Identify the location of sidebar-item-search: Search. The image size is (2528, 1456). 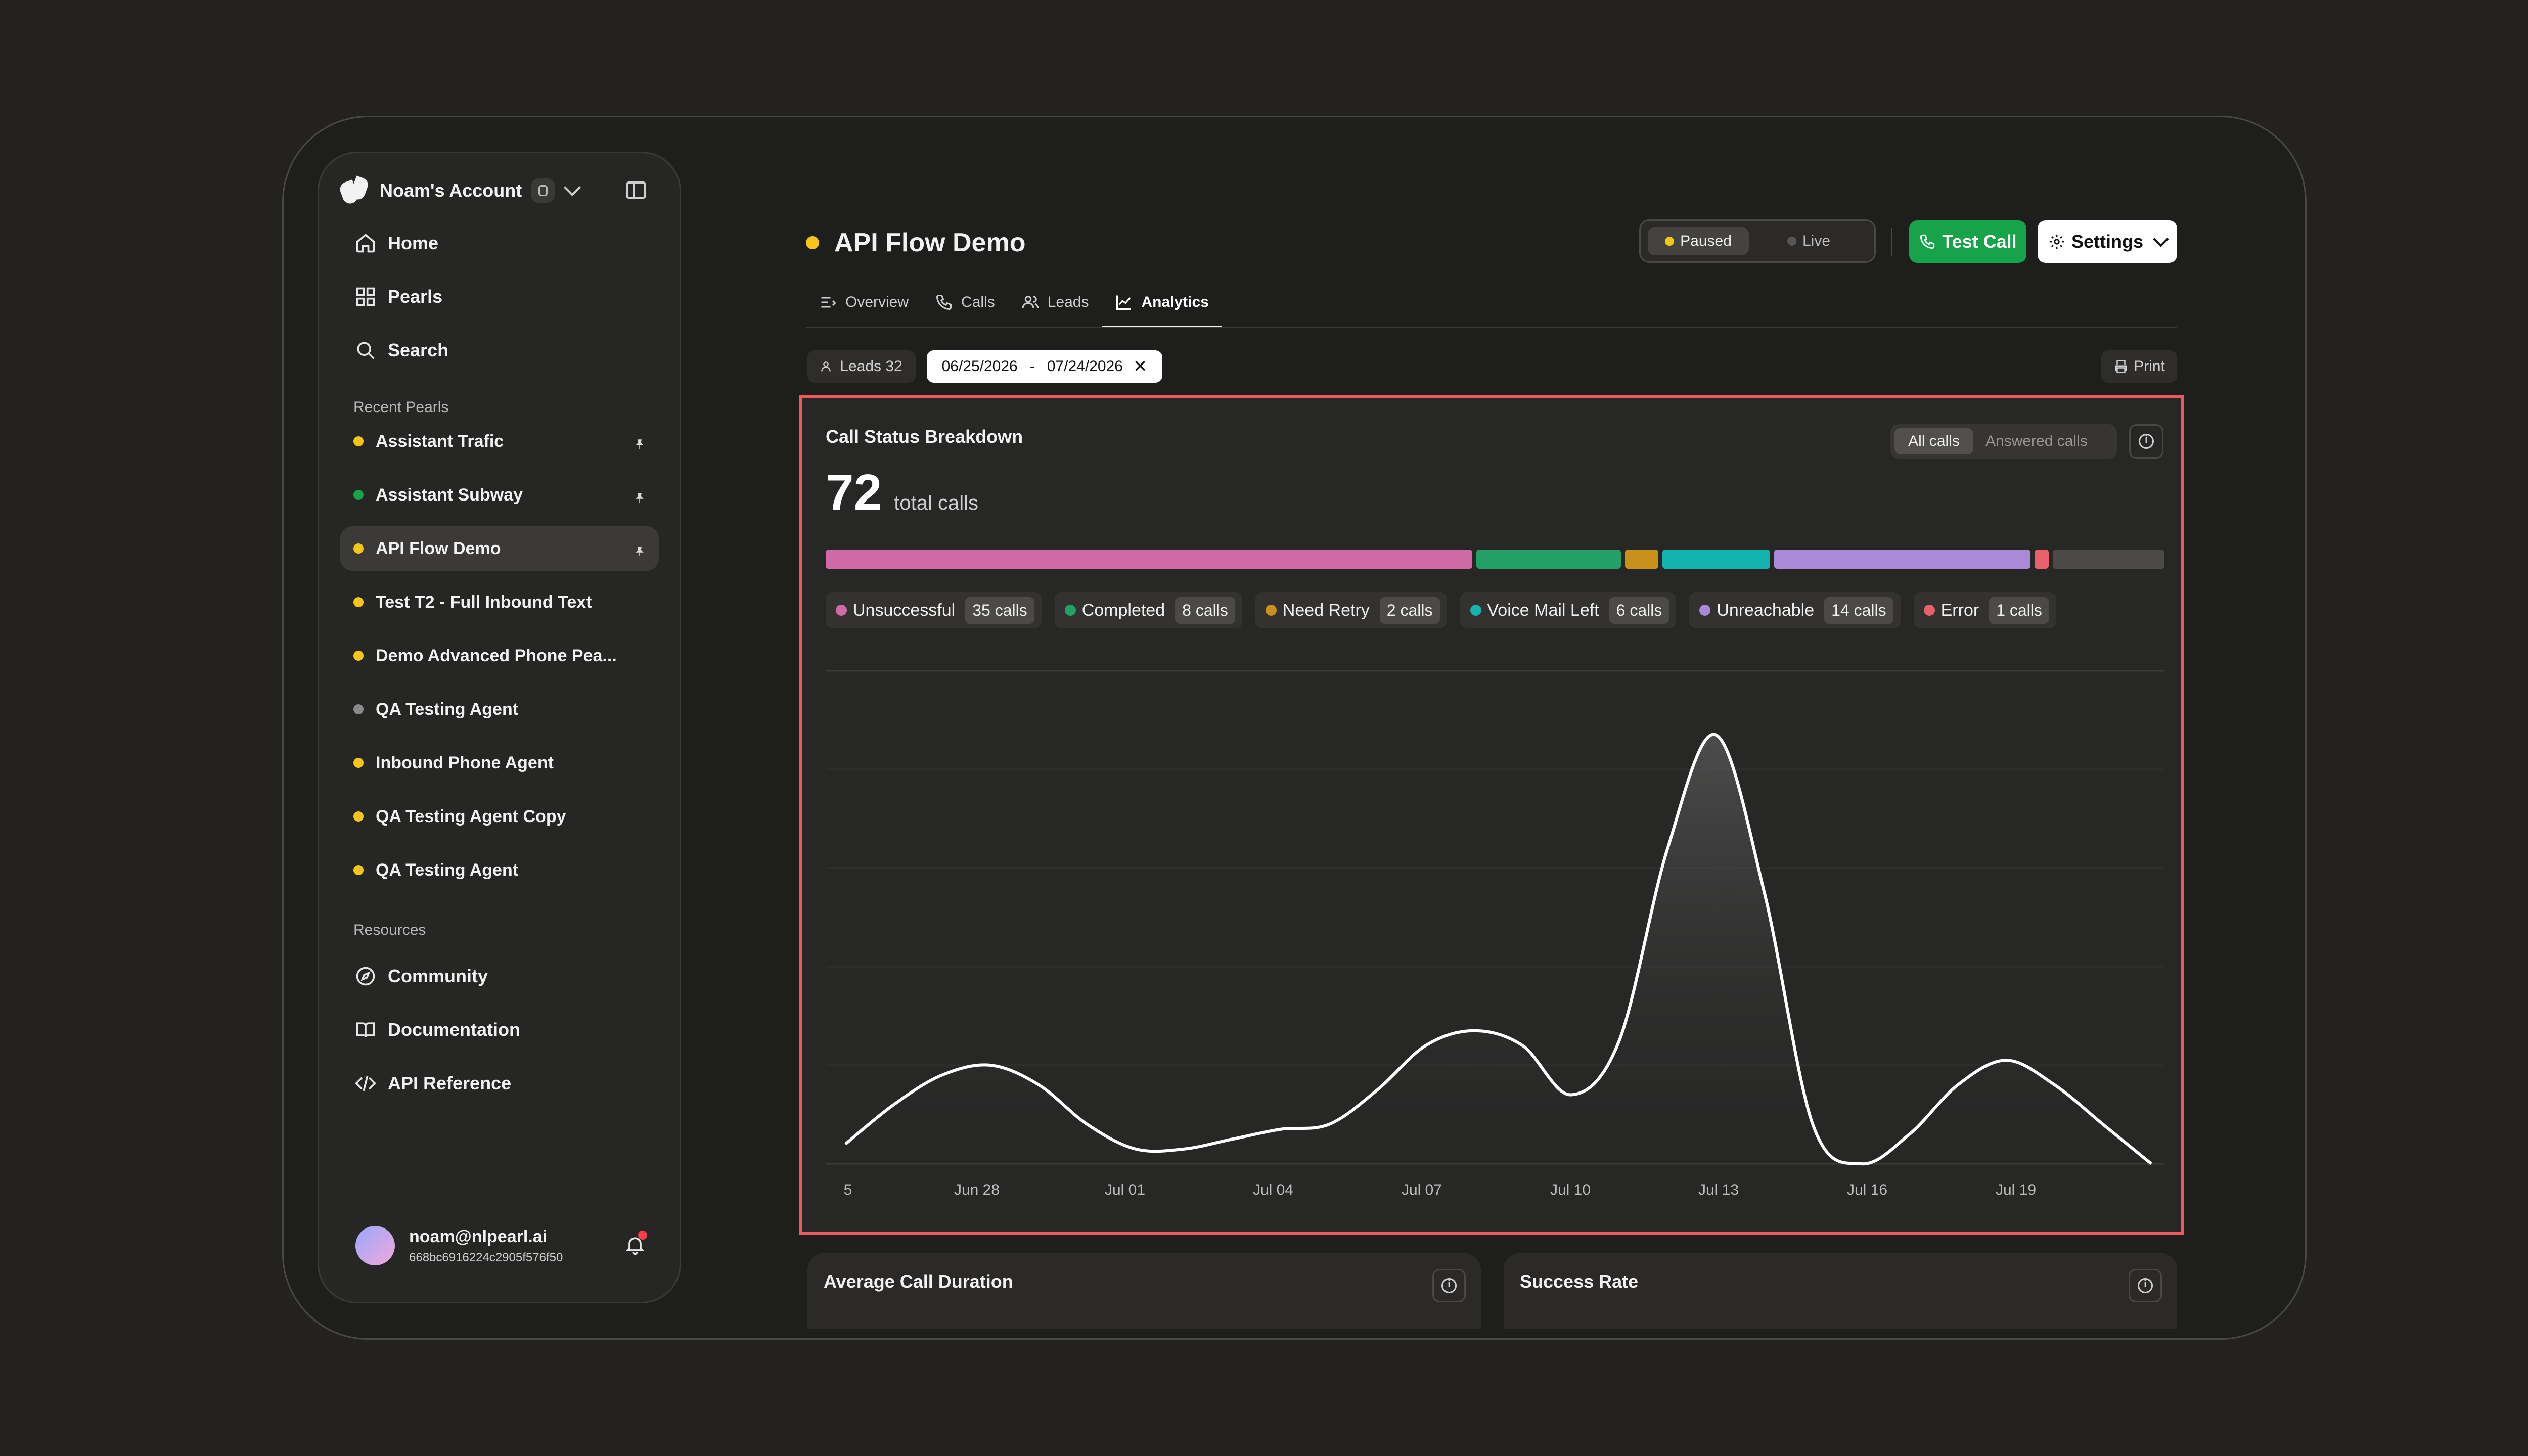
(500, 350).